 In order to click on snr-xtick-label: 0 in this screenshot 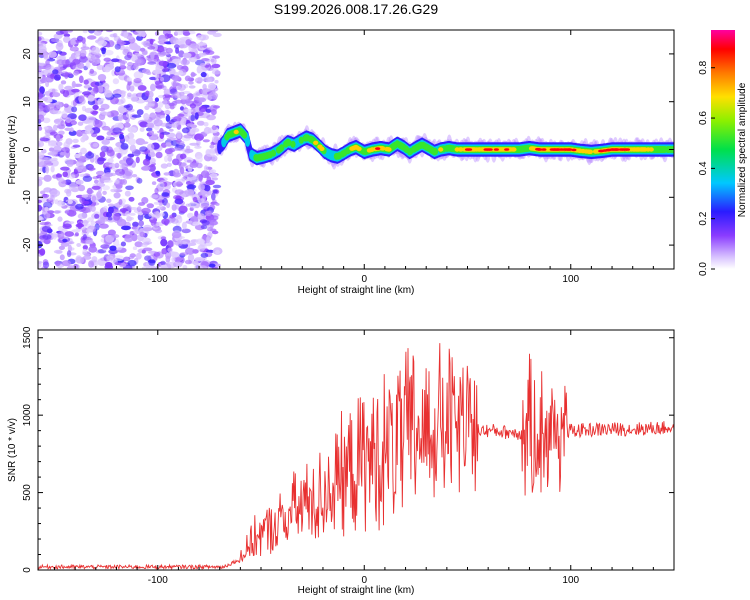, I will do `click(364, 580)`.